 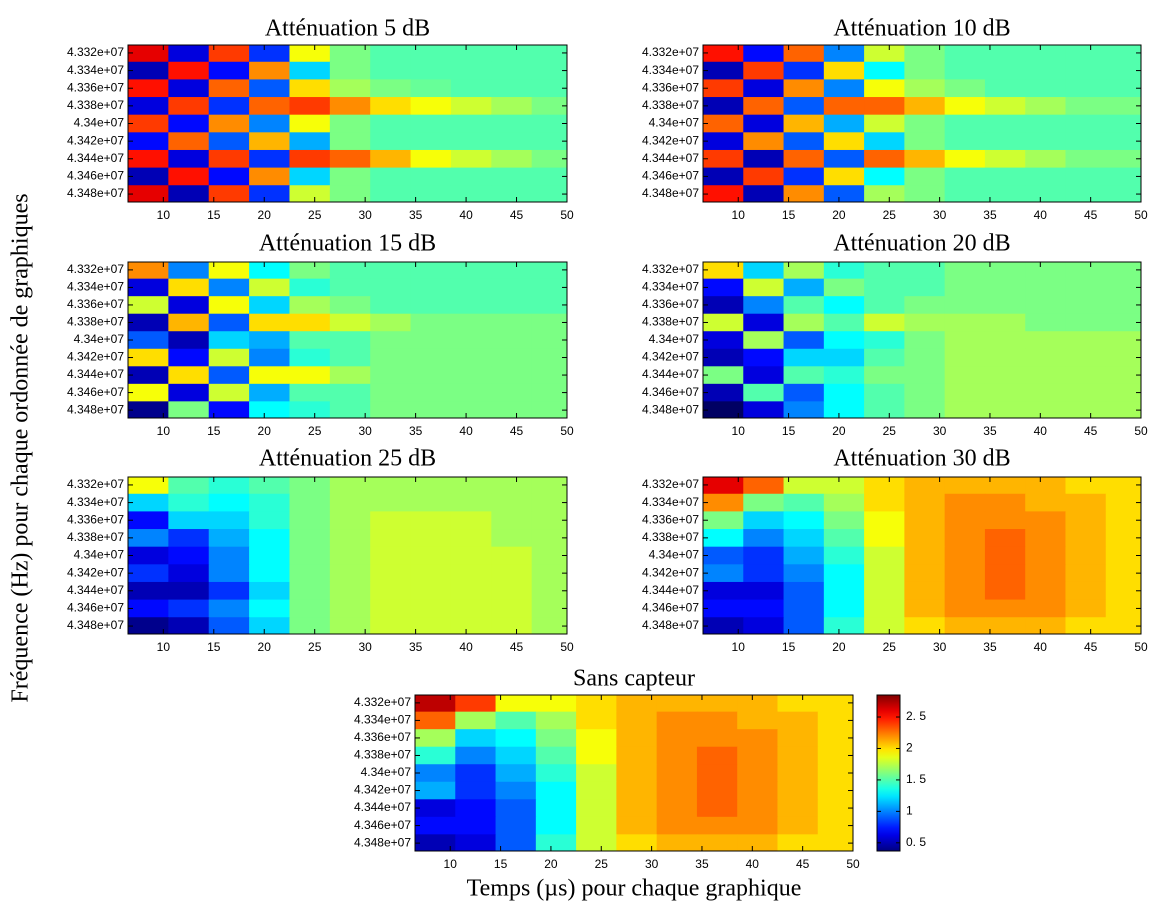 What do you see at coordinates (916, 779) in the screenshot?
I see `colorbar-tick-label: 1. 5` at bounding box center [916, 779].